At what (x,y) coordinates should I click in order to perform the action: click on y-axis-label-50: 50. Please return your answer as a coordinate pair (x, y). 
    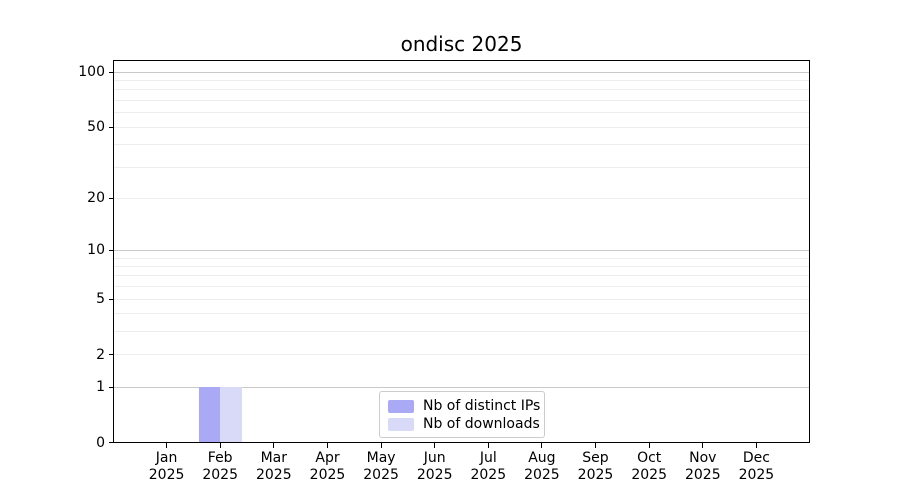
    Looking at the image, I should click on (96, 127).